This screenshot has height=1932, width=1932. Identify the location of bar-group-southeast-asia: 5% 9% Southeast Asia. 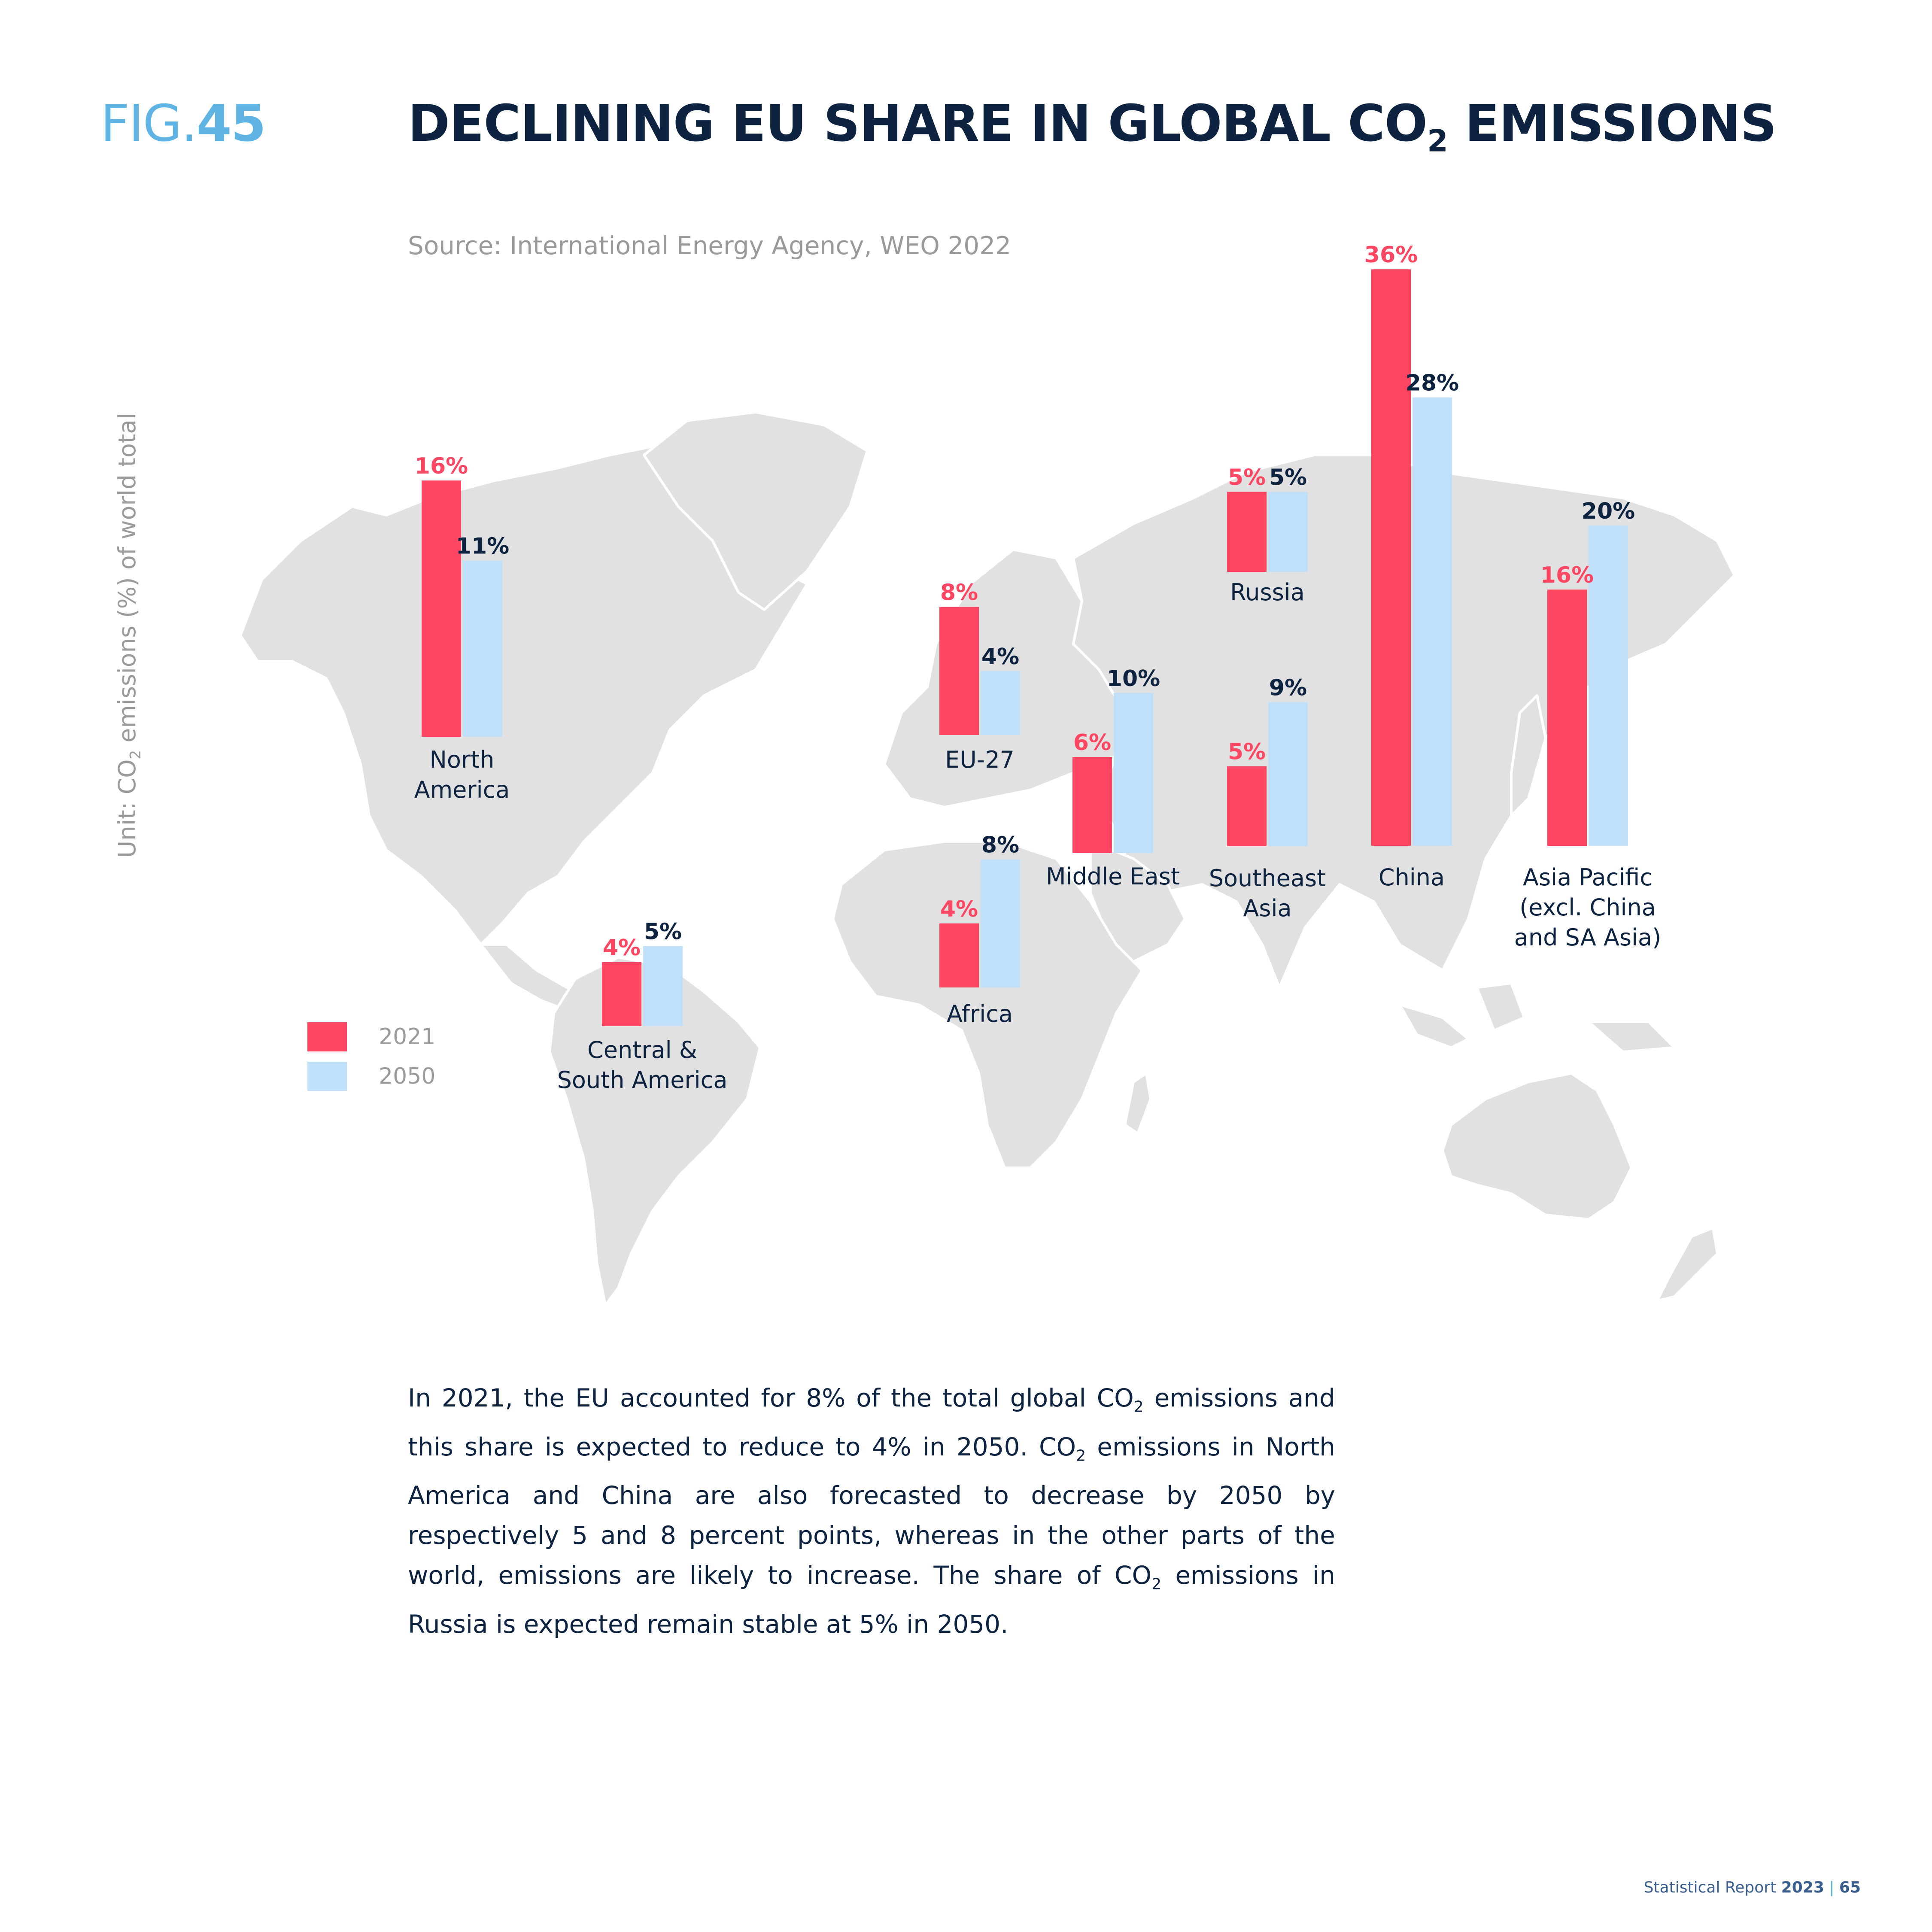
(1268, 799).